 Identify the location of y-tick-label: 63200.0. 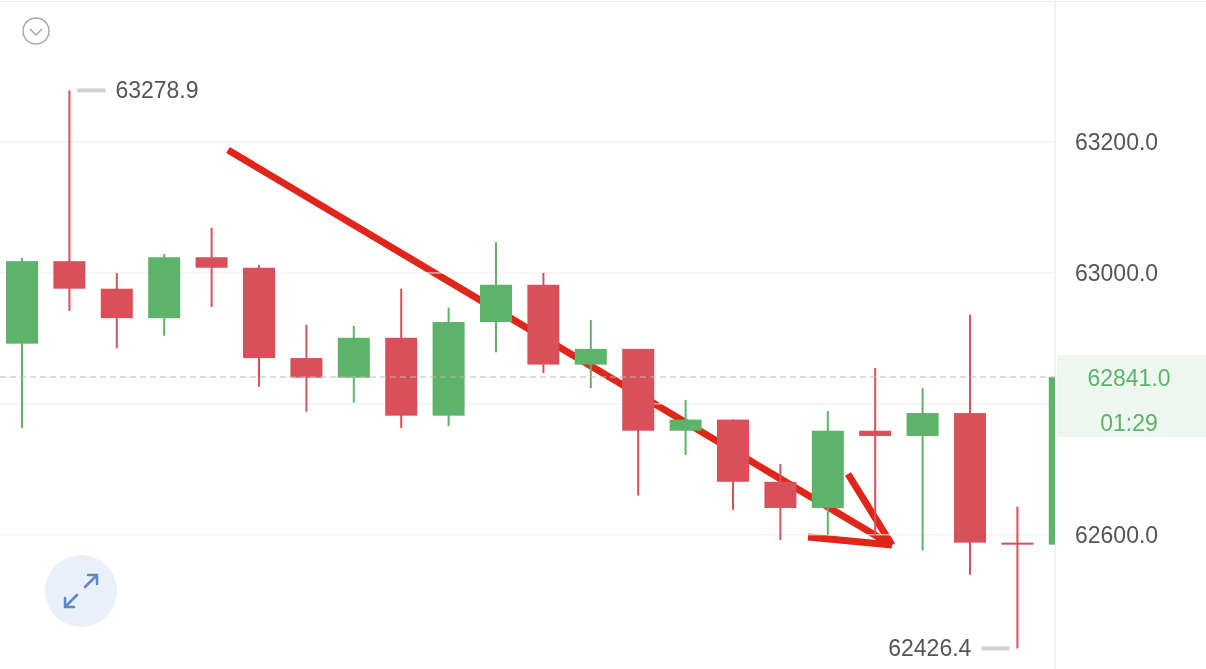
(1117, 141).